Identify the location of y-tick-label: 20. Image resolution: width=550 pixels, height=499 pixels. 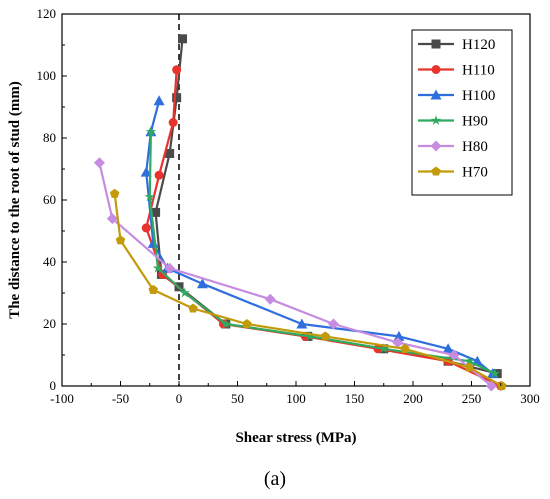
(49, 323).